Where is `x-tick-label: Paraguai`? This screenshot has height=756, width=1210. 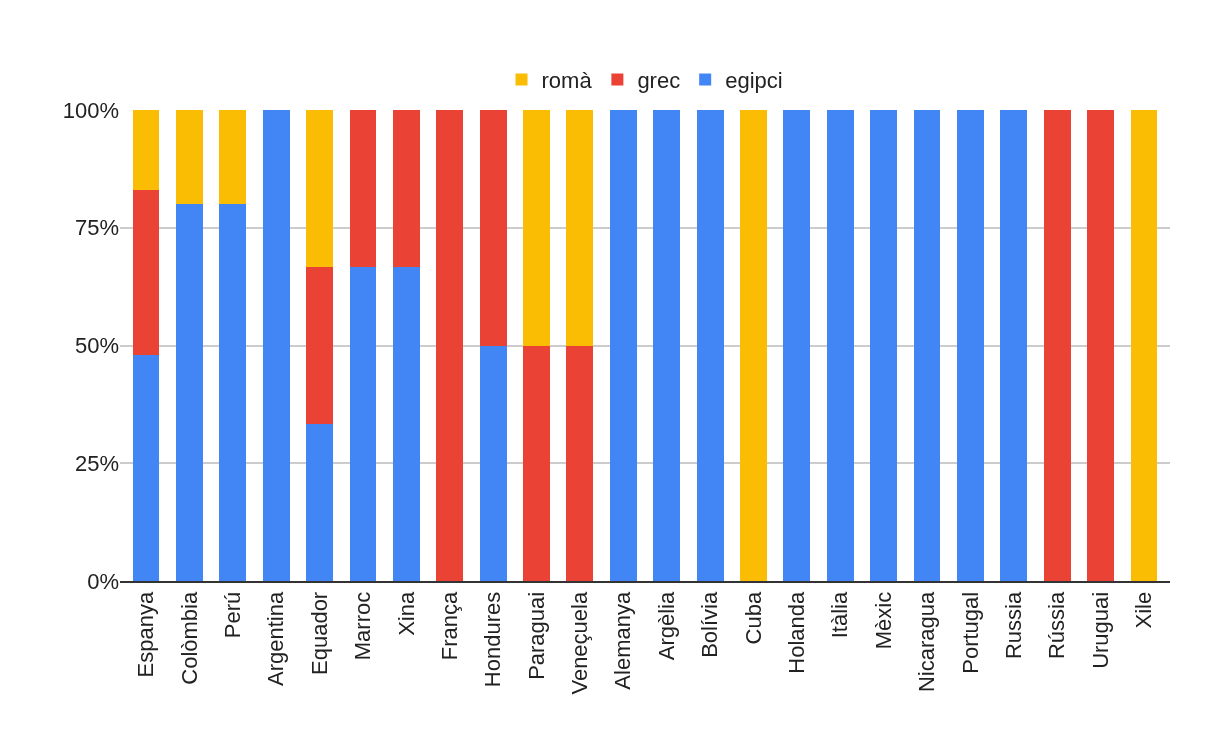 x-tick-label: Paraguai is located at coordinates (536, 635).